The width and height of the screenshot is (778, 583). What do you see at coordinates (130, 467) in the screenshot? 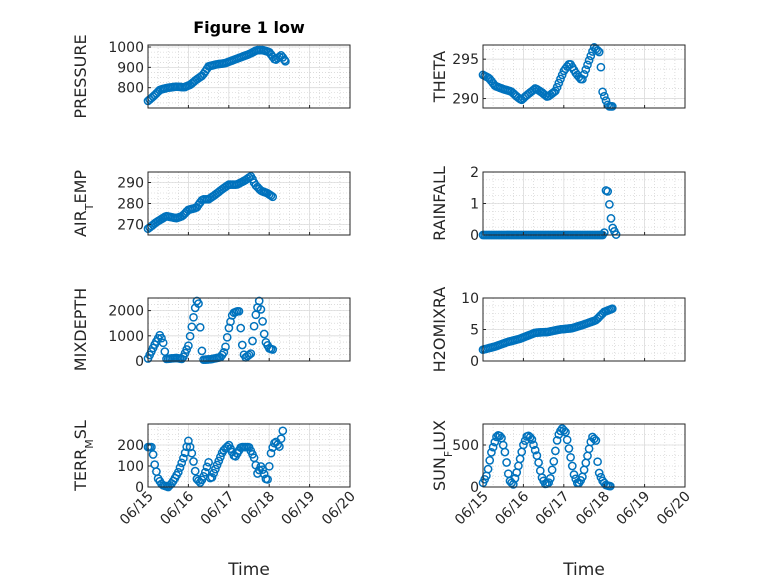
I see `y-tick-label: 100` at bounding box center [130, 467].